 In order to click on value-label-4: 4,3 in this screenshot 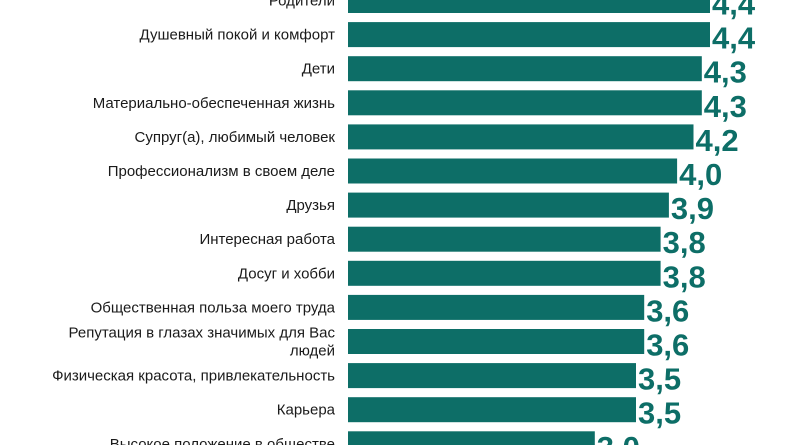, I will do `click(725, 106)`.